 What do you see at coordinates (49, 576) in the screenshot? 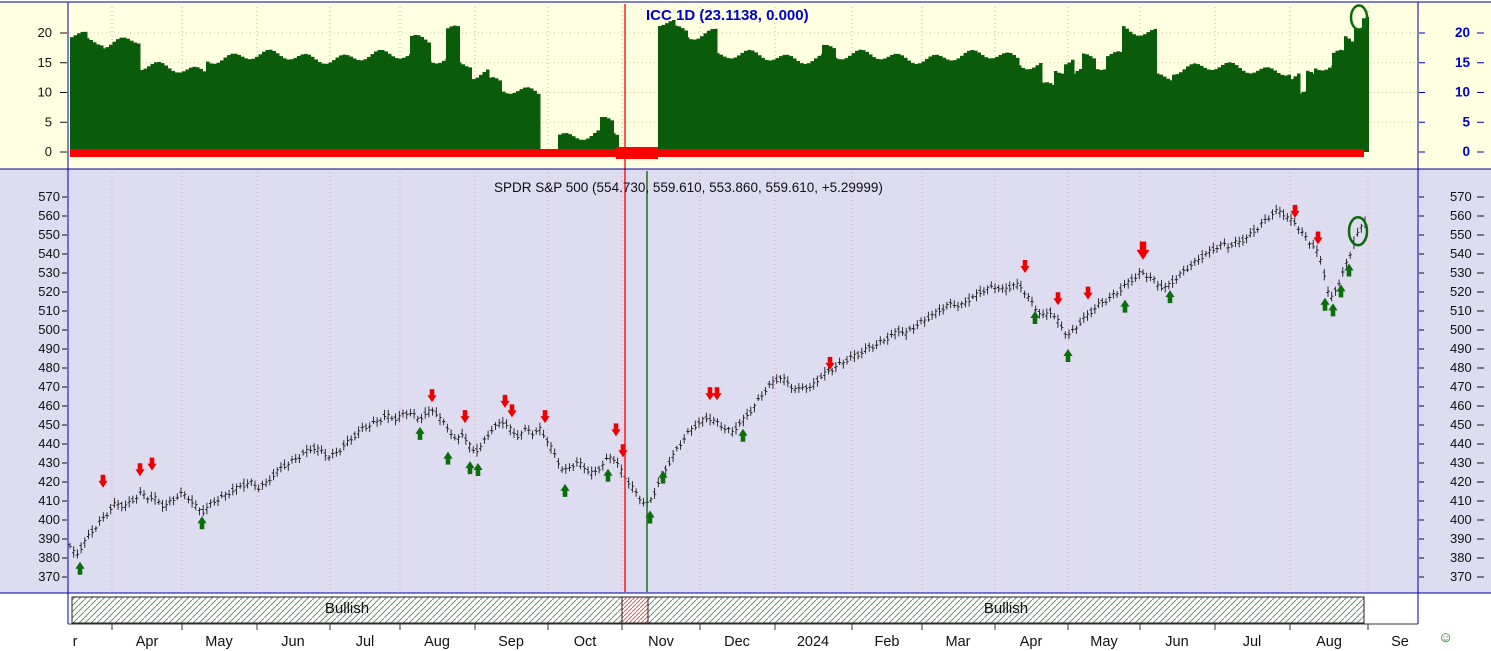
I see `svg-text: 370` at bounding box center [49, 576].